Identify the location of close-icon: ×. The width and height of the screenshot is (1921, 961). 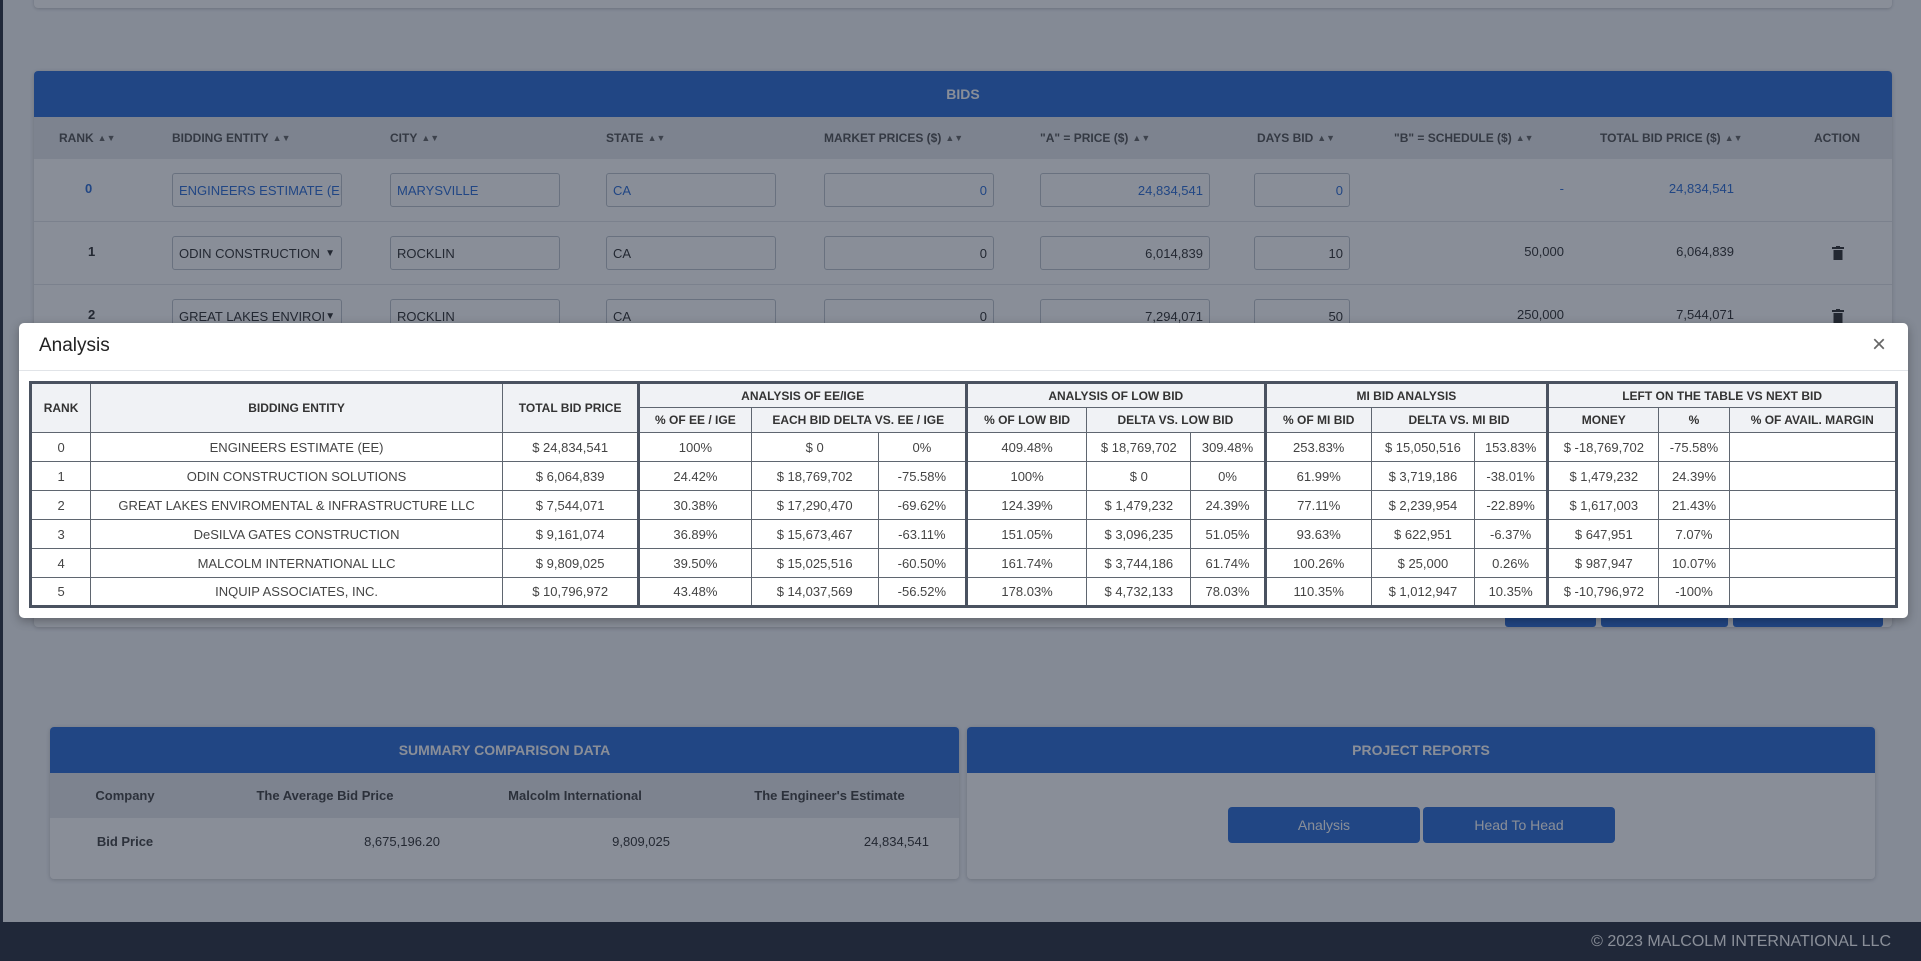
(1878, 344).